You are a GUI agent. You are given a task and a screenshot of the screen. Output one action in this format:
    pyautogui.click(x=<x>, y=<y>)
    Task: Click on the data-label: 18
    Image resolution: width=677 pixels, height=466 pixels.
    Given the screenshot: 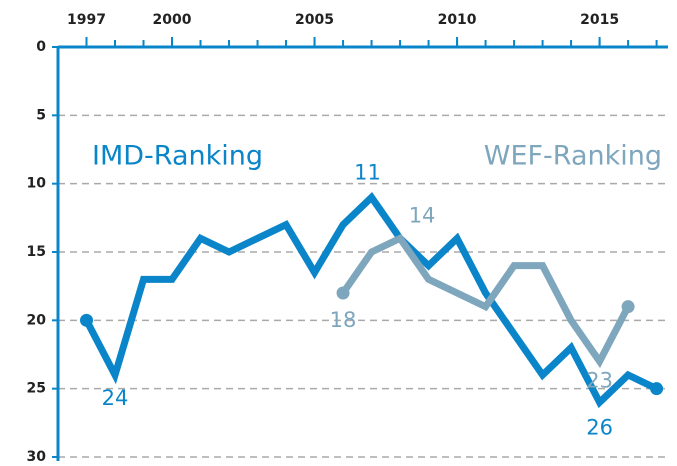 What is the action you would take?
    pyautogui.click(x=343, y=320)
    